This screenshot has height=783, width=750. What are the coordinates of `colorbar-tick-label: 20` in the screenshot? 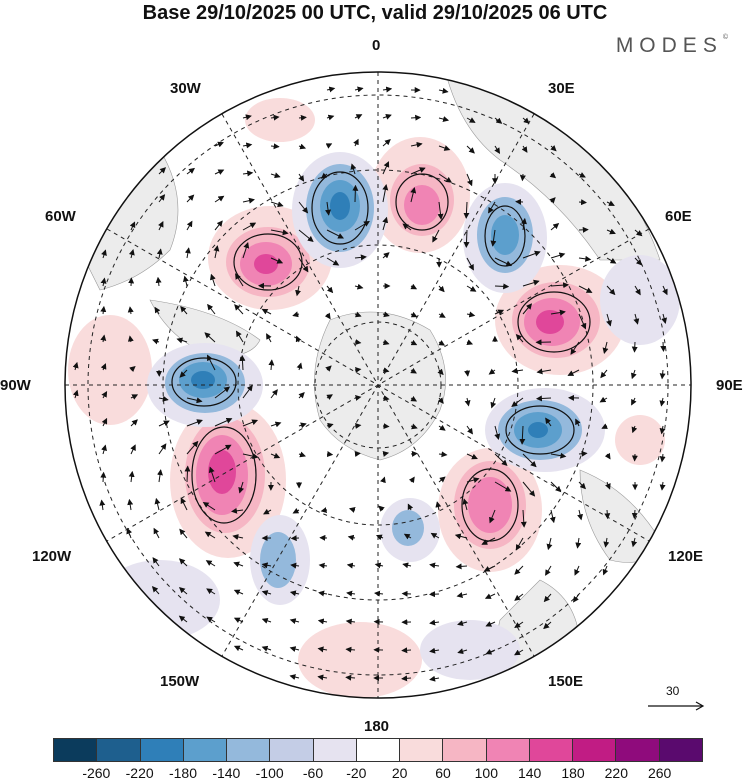 It's located at (399, 773).